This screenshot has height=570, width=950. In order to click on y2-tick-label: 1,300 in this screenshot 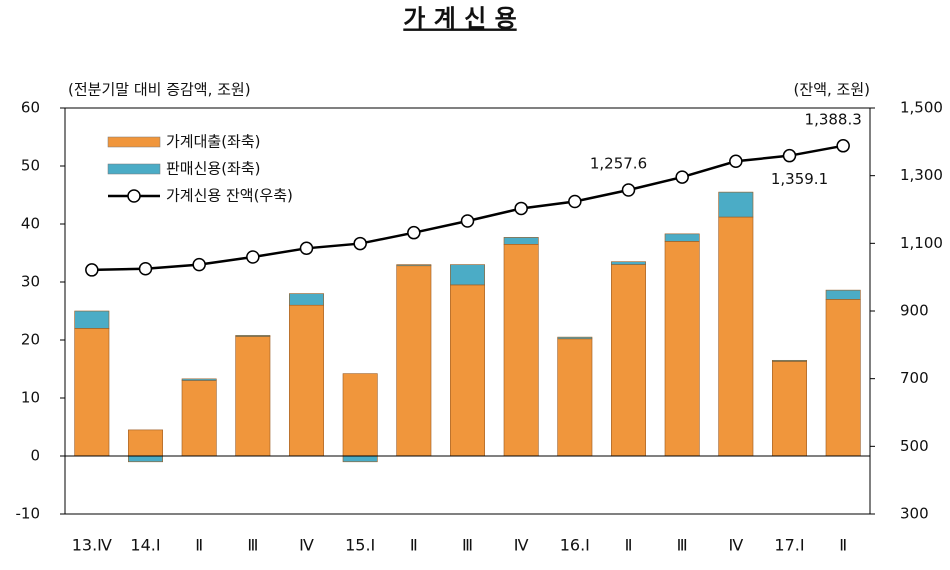, I will do `click(921, 175)`.